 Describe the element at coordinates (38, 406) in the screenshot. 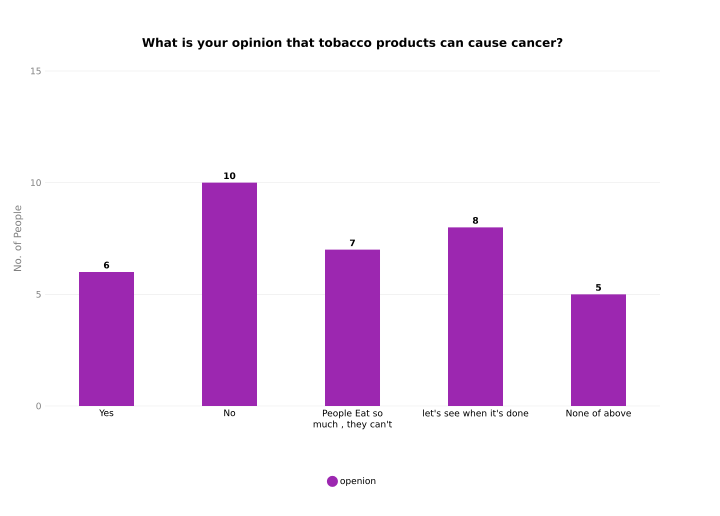

I see `y-tick-label: 0` at that location.